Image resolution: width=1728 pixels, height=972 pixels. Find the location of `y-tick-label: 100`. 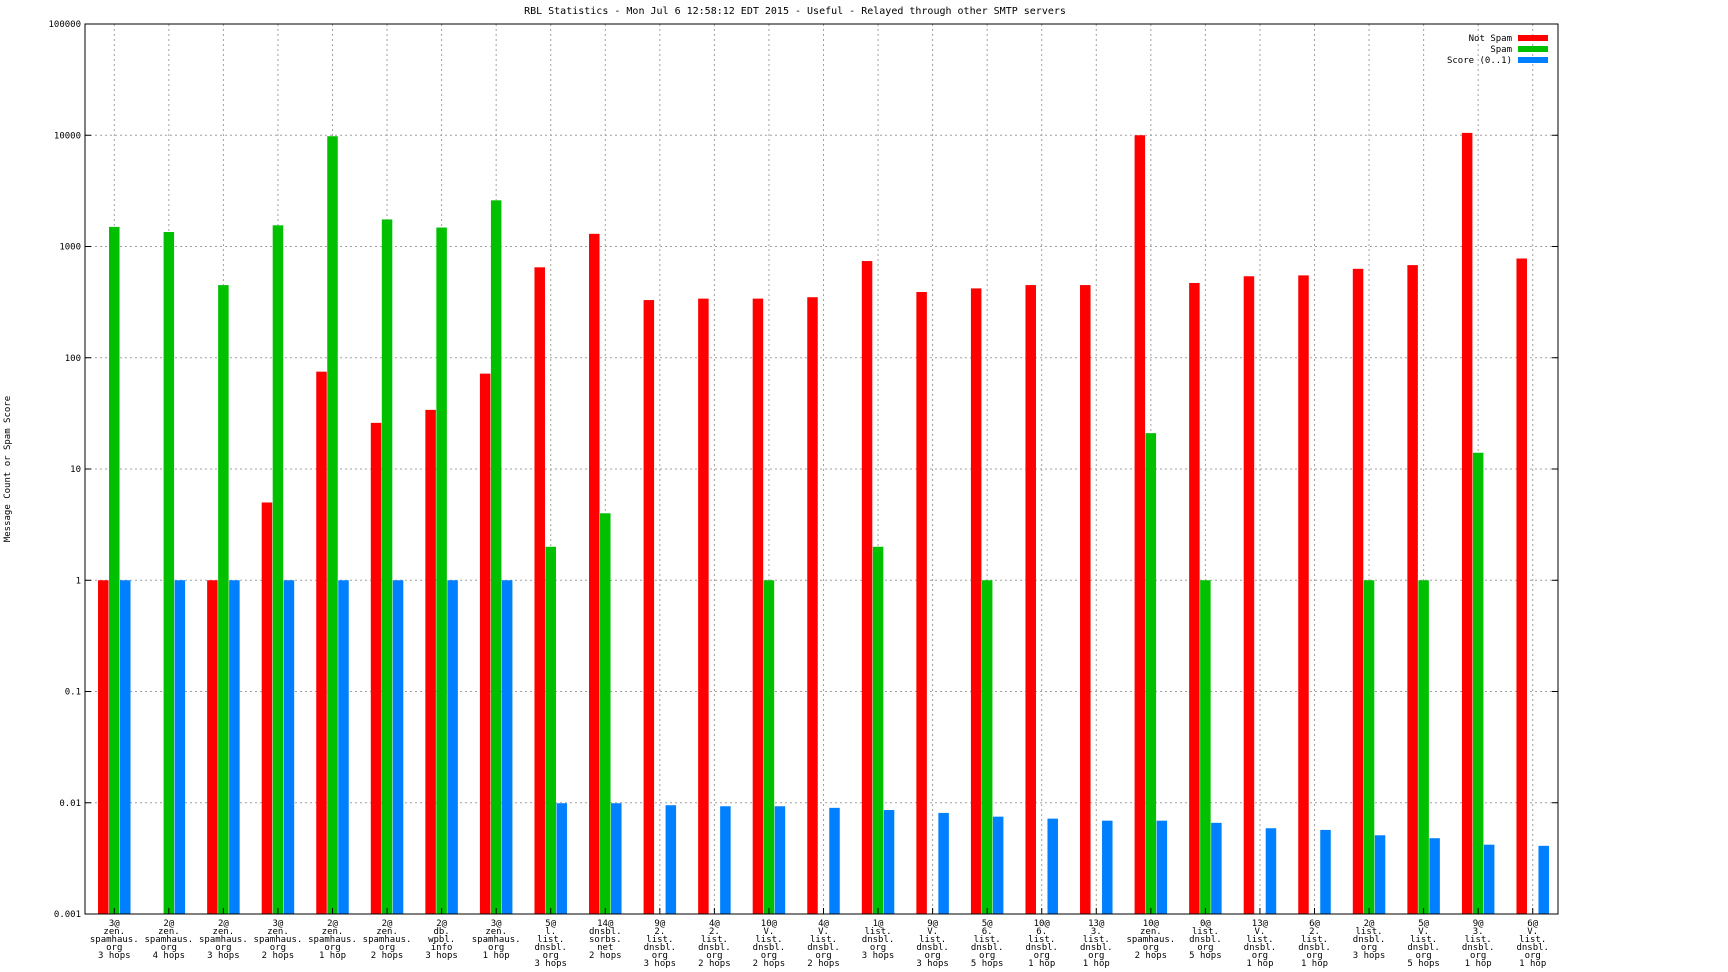

y-tick-label: 100 is located at coordinates (73, 359).